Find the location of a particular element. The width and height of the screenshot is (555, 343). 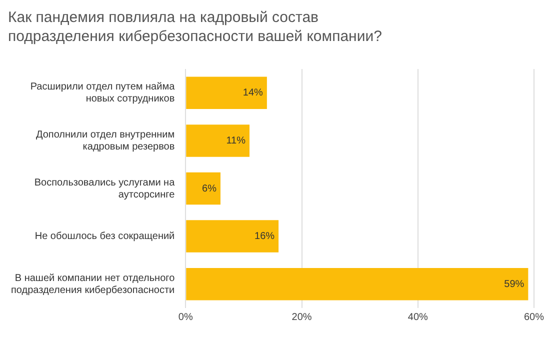

data-label: 6% is located at coordinates (209, 188).